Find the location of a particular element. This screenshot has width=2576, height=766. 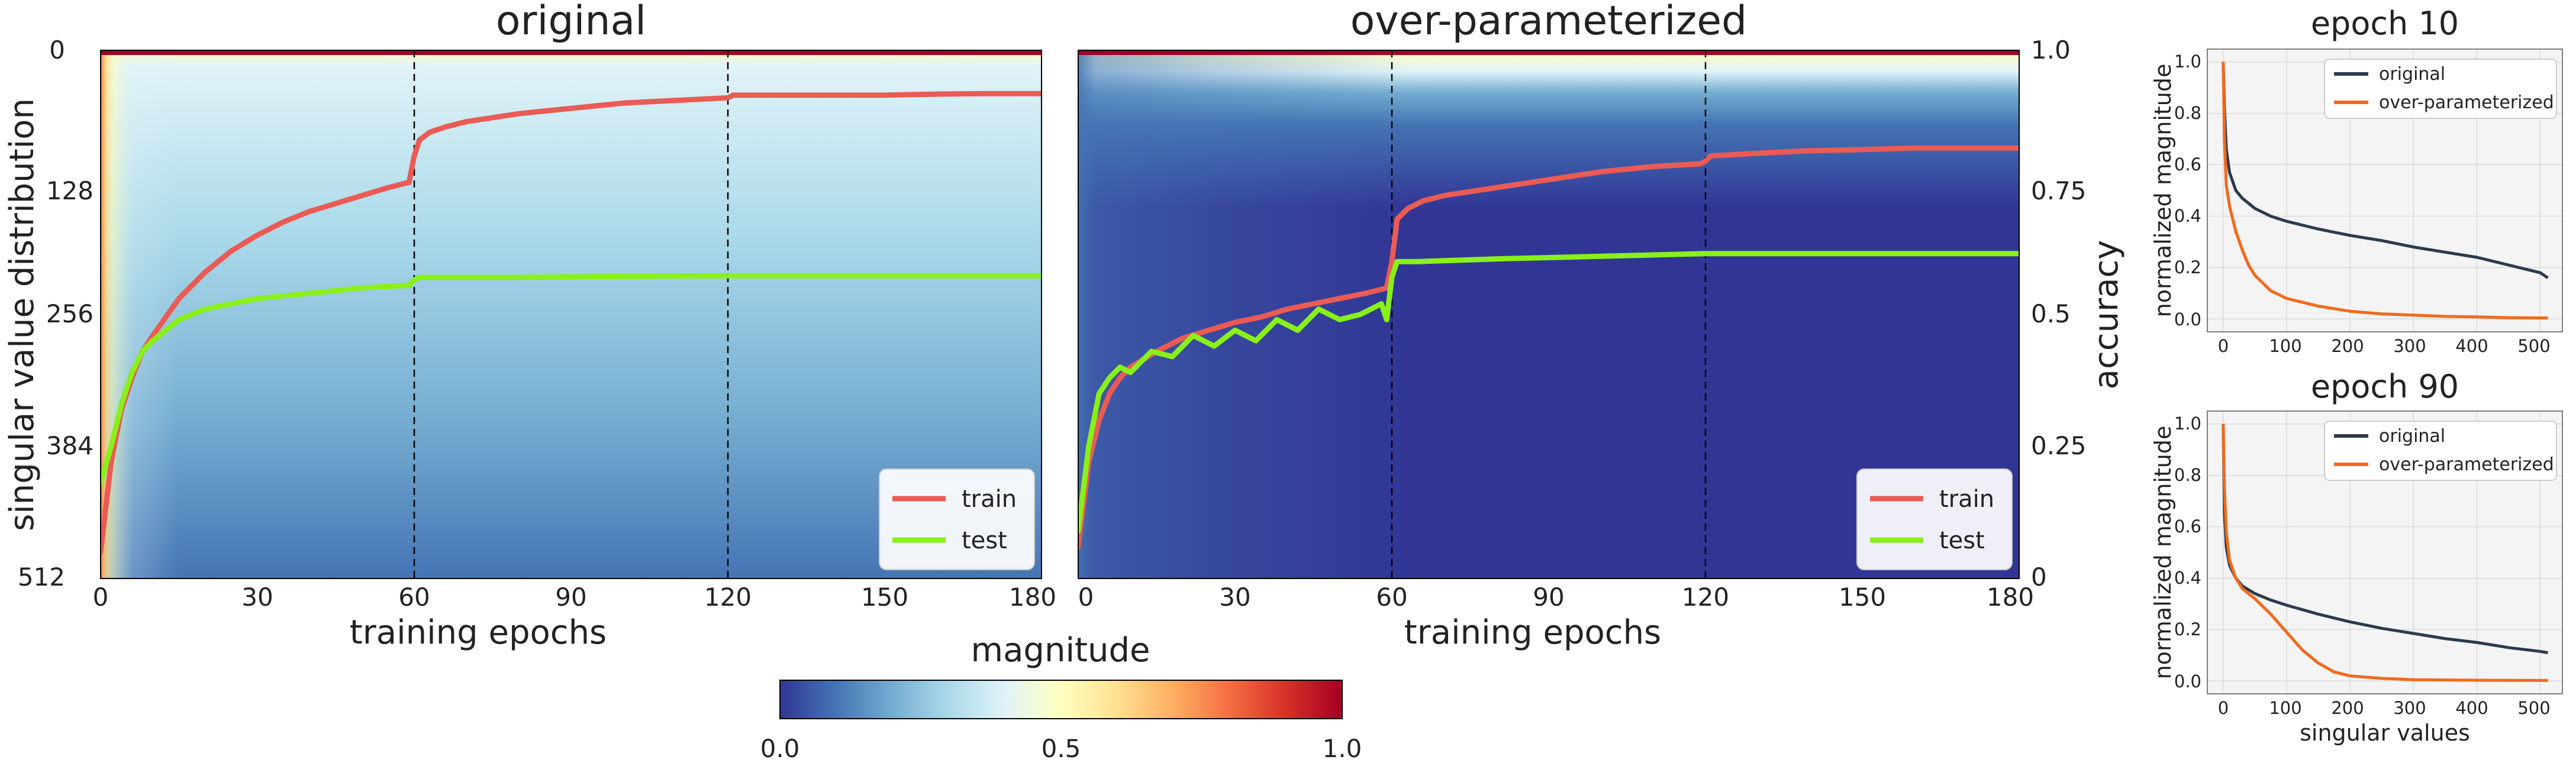

p3-ytick-1: 1.0 is located at coordinates (2187, 61).